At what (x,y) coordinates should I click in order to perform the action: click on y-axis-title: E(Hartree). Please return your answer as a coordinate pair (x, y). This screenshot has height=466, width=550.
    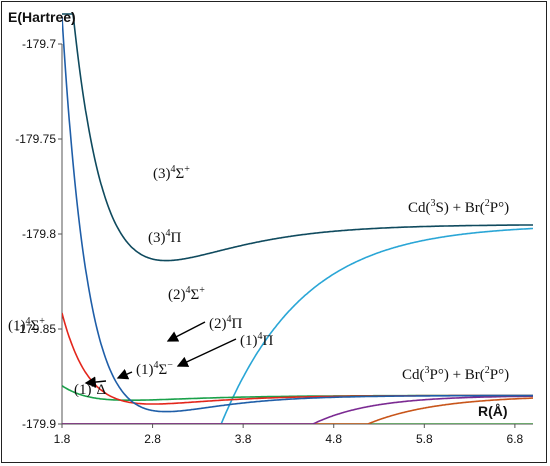
    Looking at the image, I should click on (42, 17).